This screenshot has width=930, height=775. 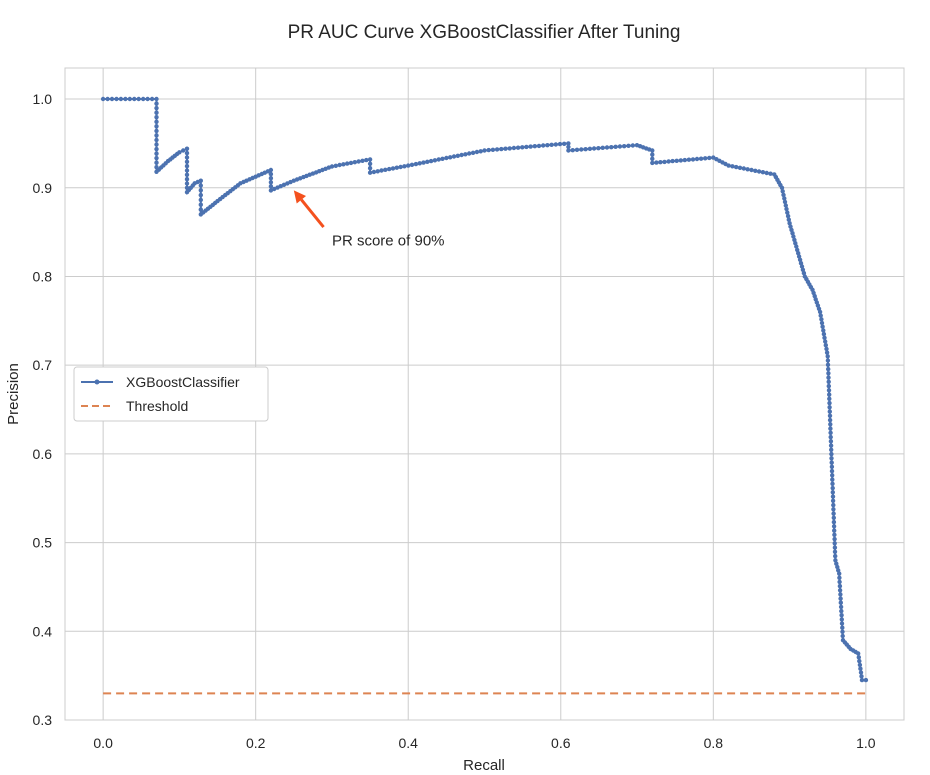 I want to click on x-tick-label: 1.0, so click(x=866, y=743).